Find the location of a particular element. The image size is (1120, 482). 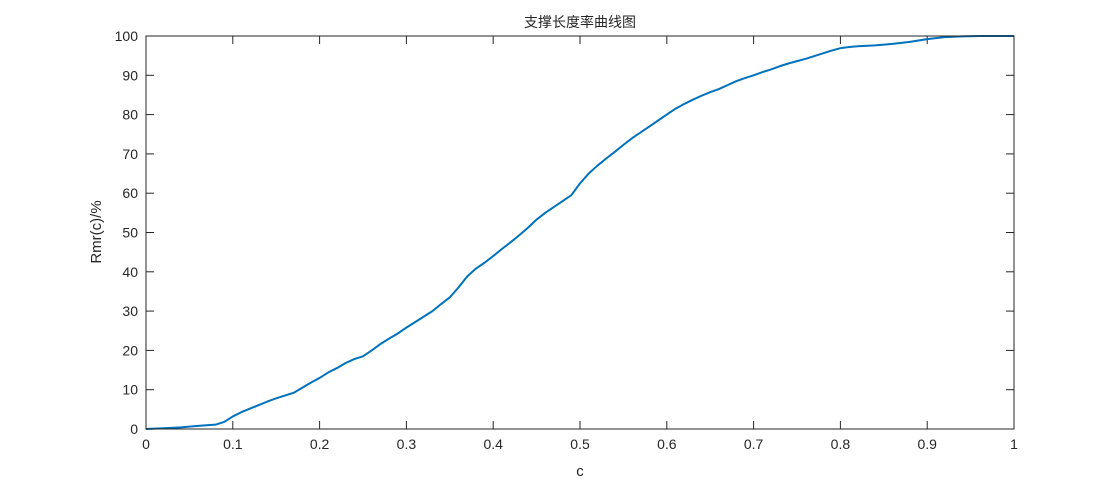

x-tick-label: 0.5 is located at coordinates (580, 444).